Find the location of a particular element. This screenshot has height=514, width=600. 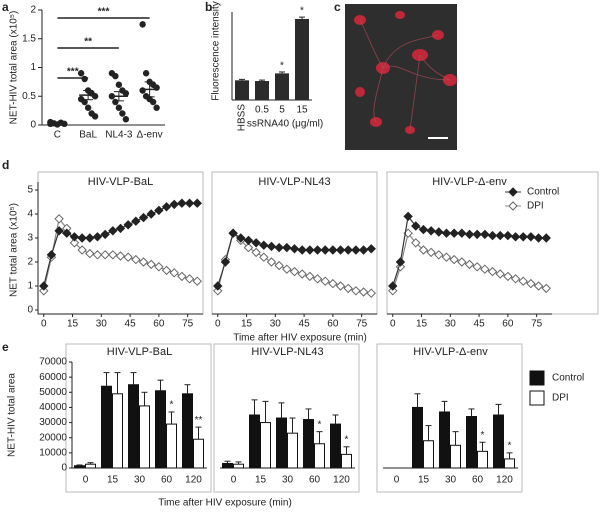

legend-swatch is located at coordinates (537, 378).